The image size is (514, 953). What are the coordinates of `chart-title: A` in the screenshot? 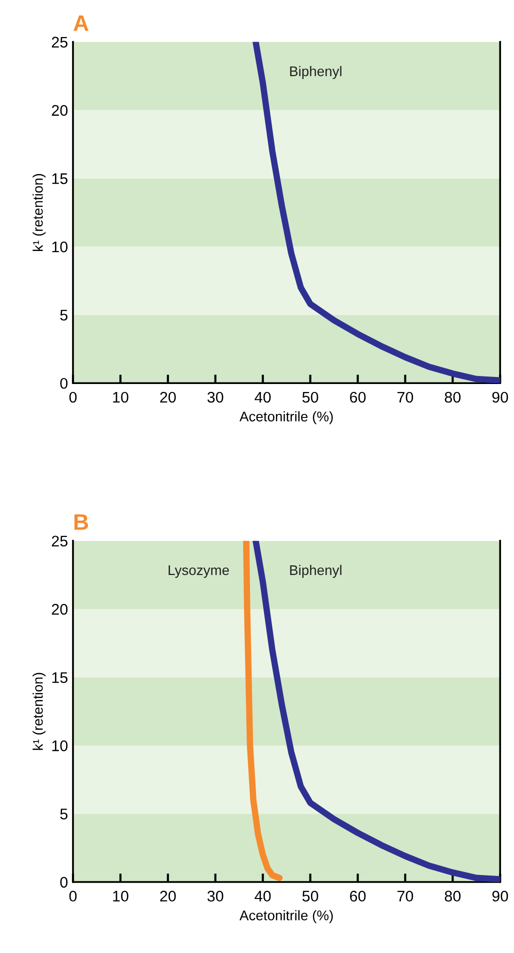 It's located at (81, 23).